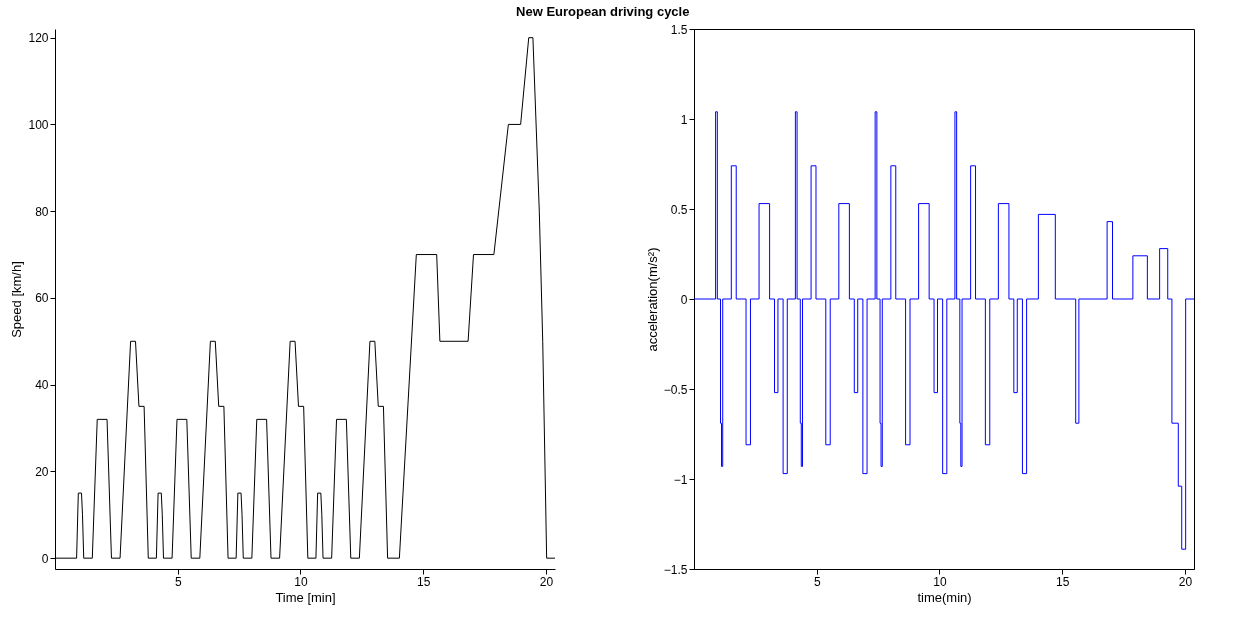 The height and width of the screenshot is (619, 1252). I want to click on y-tick-label: 40, so click(42, 385).